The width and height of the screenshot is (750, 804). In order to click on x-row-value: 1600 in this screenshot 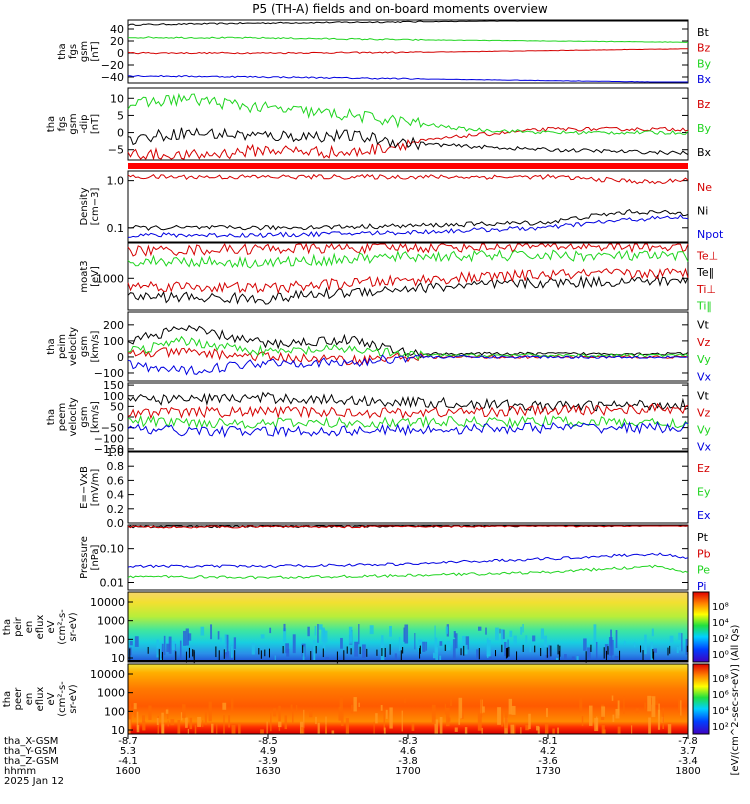, I will do `click(127, 771)`.